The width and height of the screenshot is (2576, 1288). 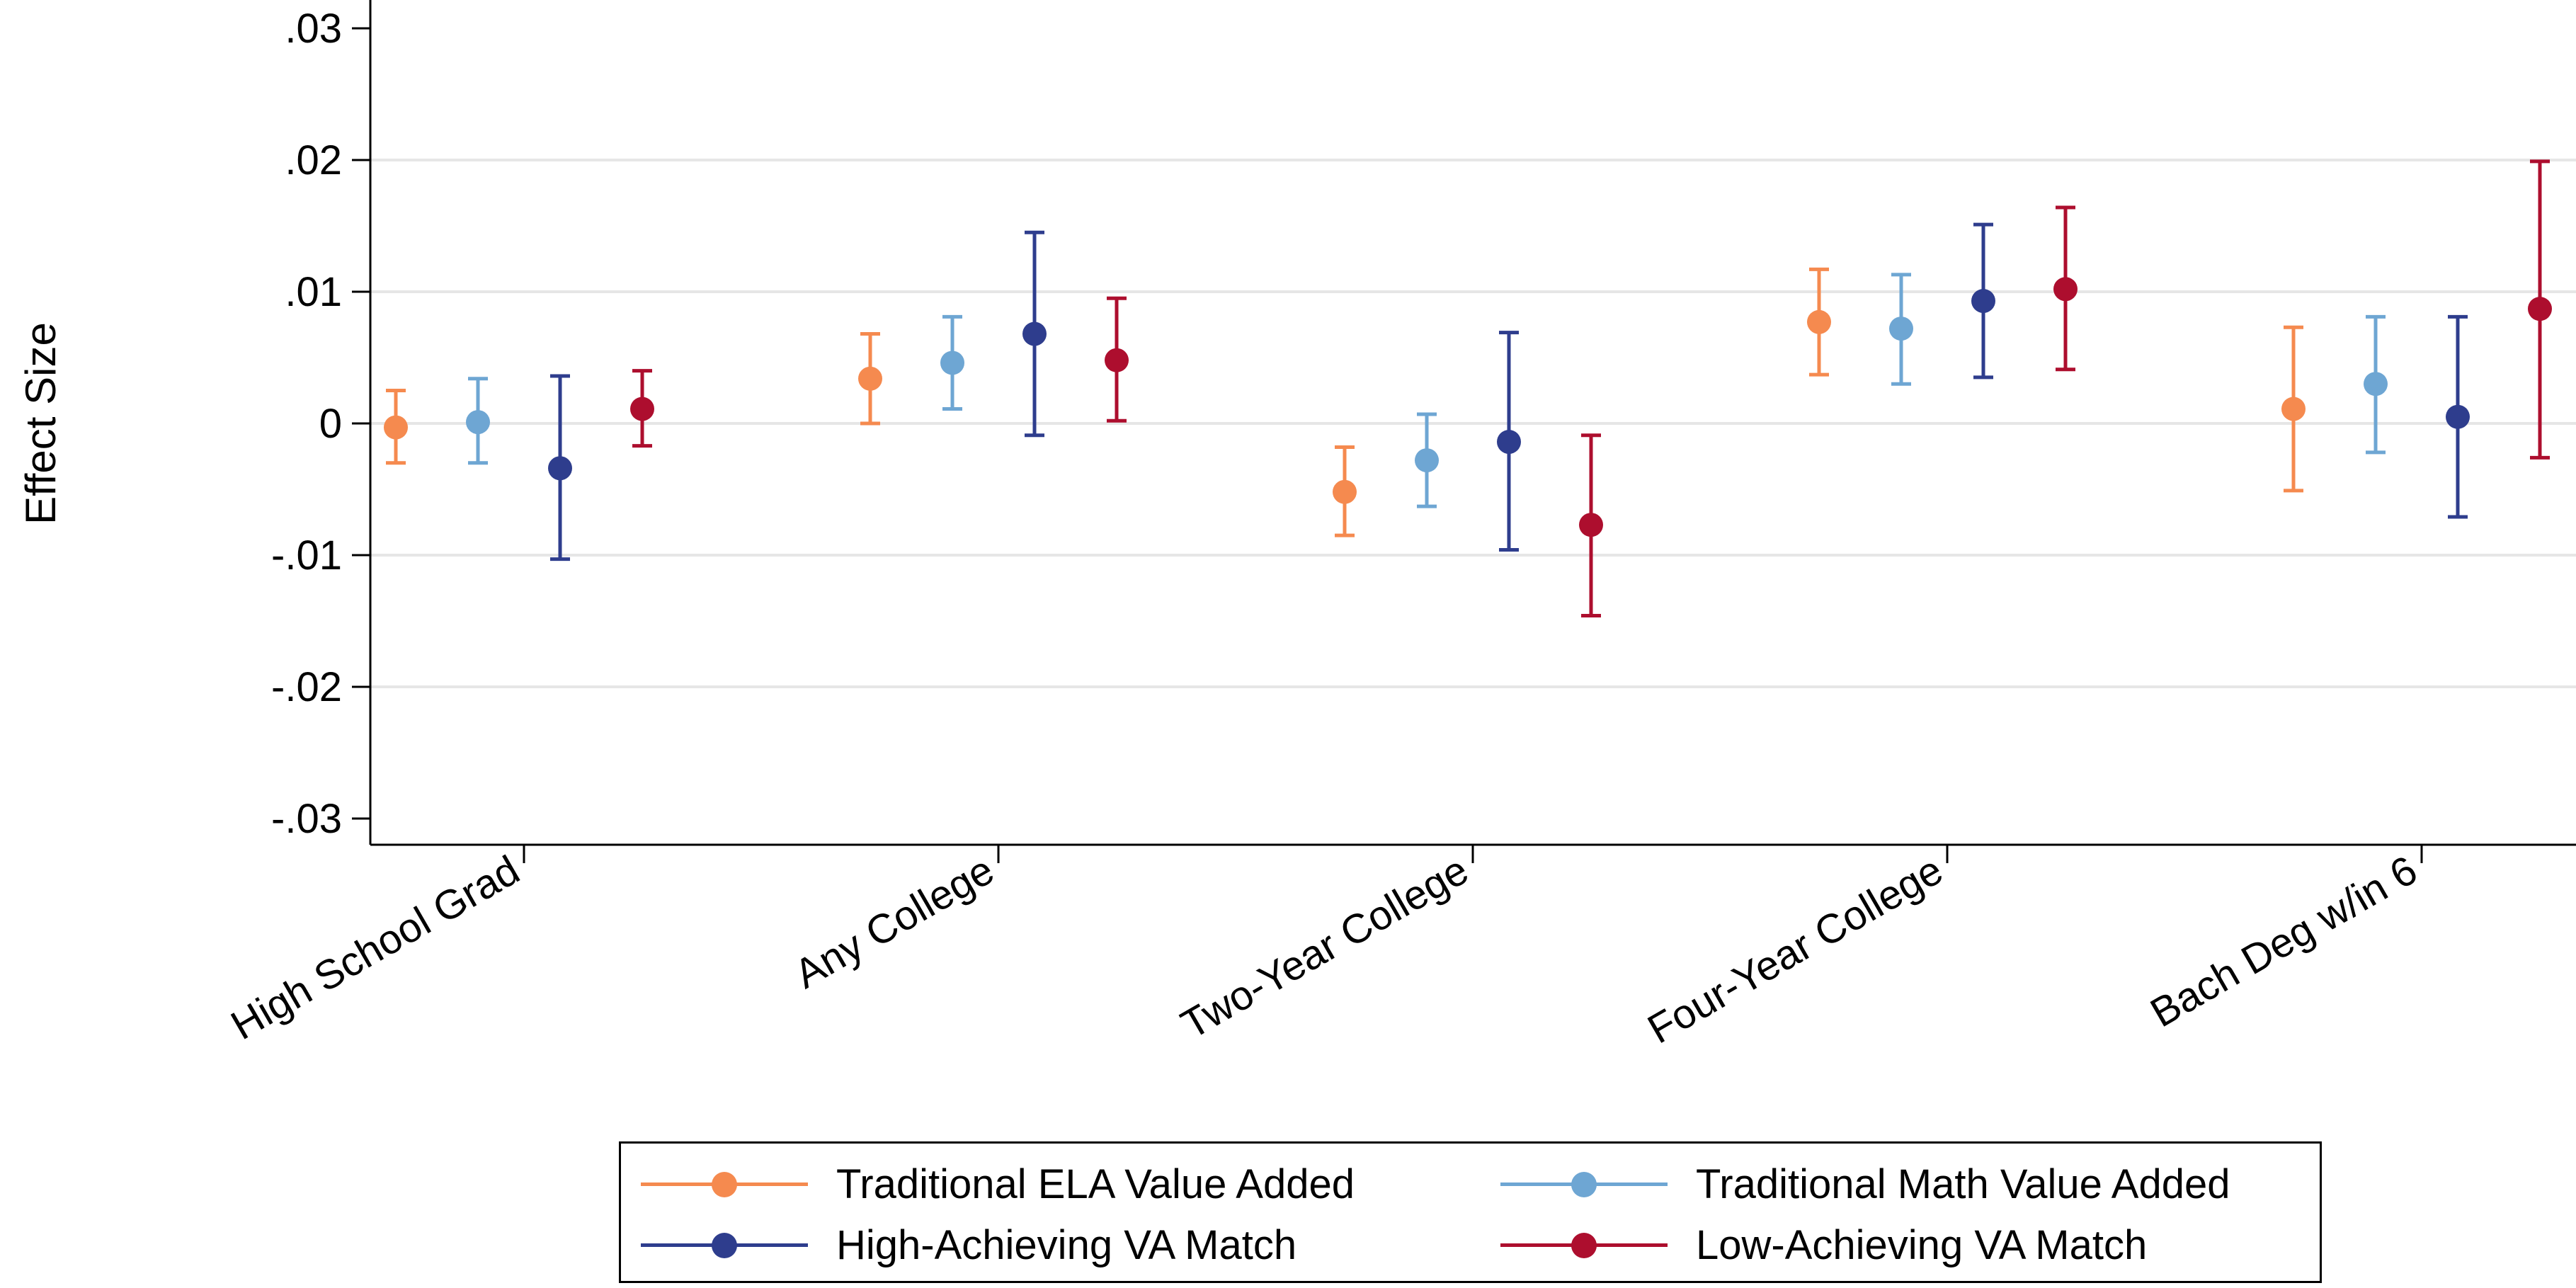 I want to click on legend-marker-ela, so click(x=724, y=1185).